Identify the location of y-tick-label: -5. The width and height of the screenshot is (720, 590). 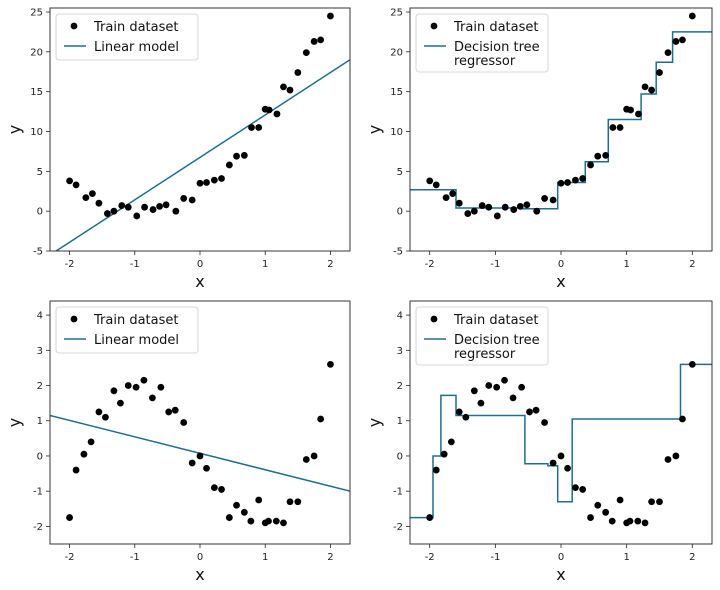
(398, 252).